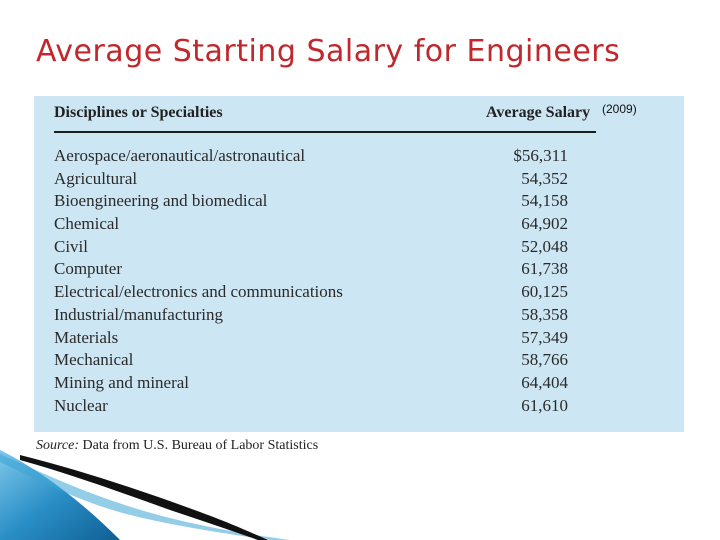 This screenshot has height=540, width=720. What do you see at coordinates (359, 180) in the screenshot?
I see `table-row: Agricultural 54,352` at bounding box center [359, 180].